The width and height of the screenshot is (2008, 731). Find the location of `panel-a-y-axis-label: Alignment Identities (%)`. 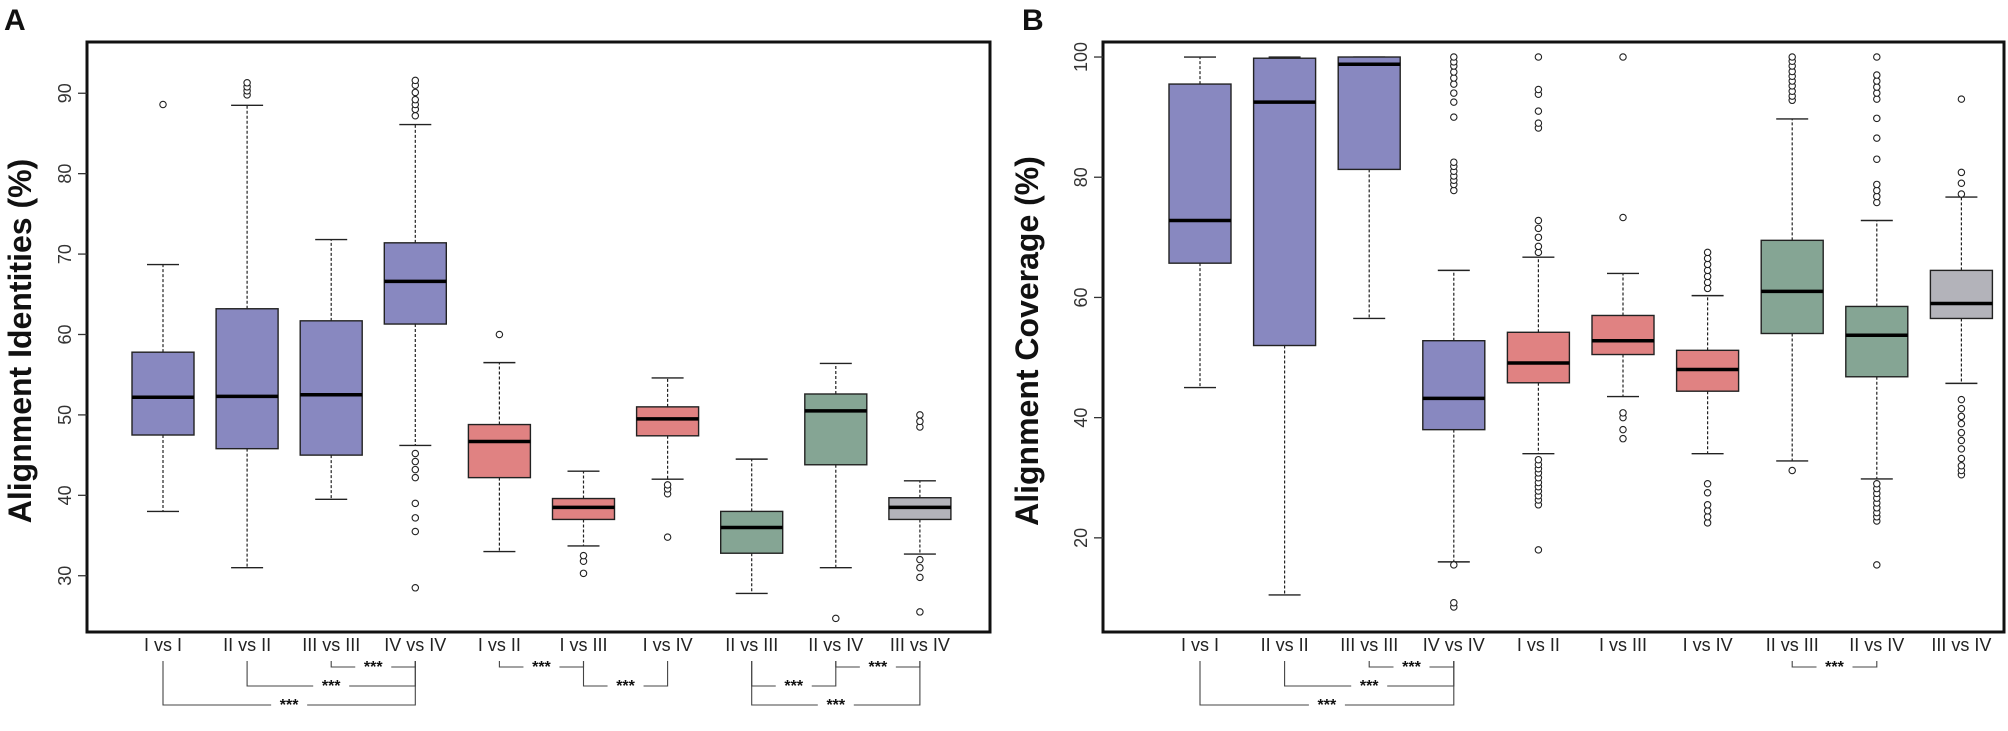

panel-a-y-axis-label: Alignment Identities (%) is located at coordinates (20, 341).